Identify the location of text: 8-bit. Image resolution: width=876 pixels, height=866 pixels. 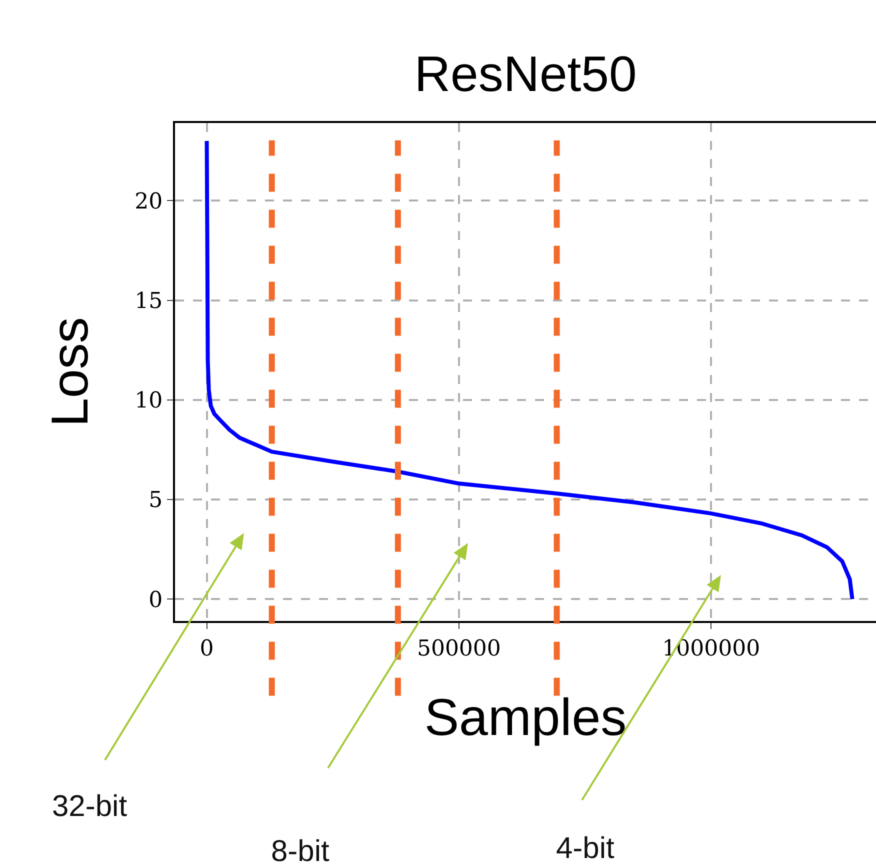
(300, 850).